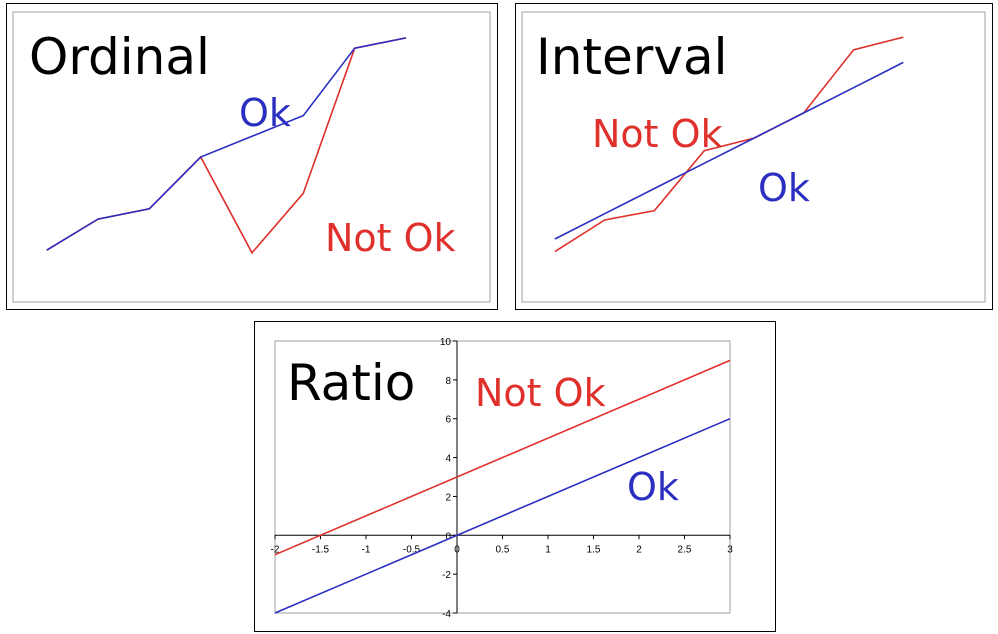 This screenshot has height=634, width=998. Describe the element at coordinates (502, 457) in the screenshot. I see `ratio-not-ok-line` at that location.